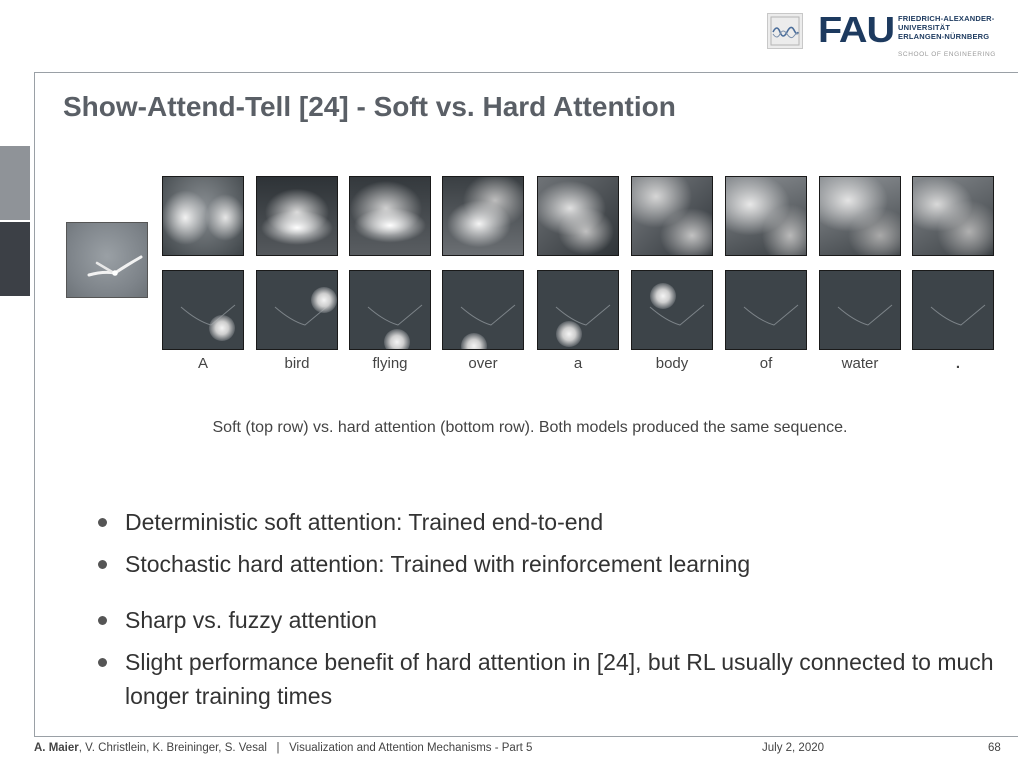  I want to click on fau-logo-text: FAU, so click(856, 29).